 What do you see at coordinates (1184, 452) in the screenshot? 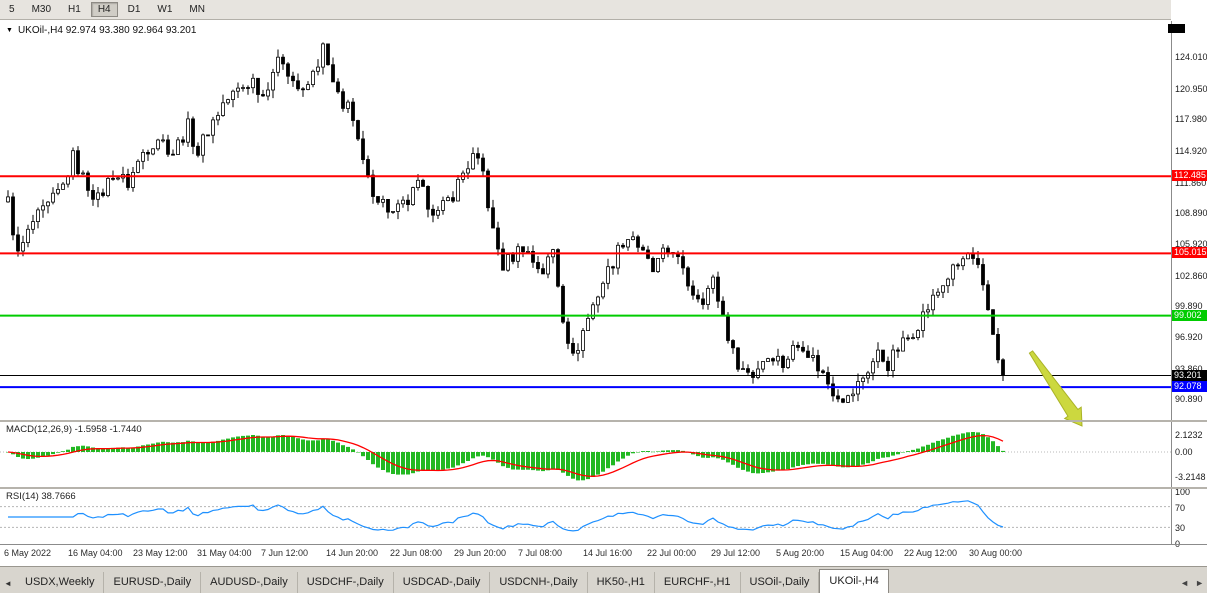
I see `macd-axis-label: 0.00` at bounding box center [1184, 452].